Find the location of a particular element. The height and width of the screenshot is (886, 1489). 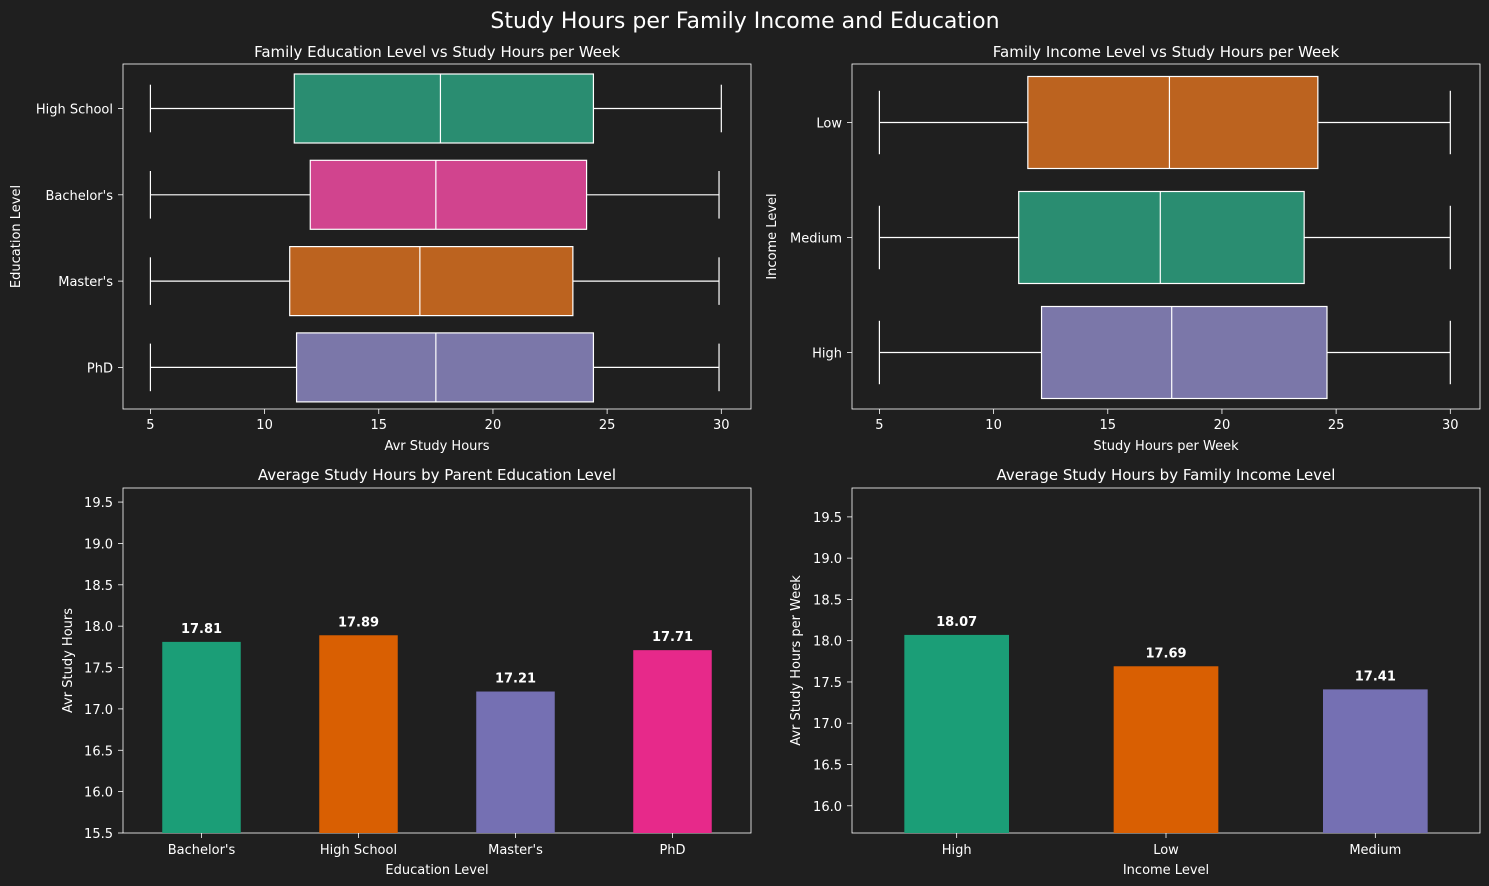

chart-1-box-master-s is located at coordinates (431, 281).